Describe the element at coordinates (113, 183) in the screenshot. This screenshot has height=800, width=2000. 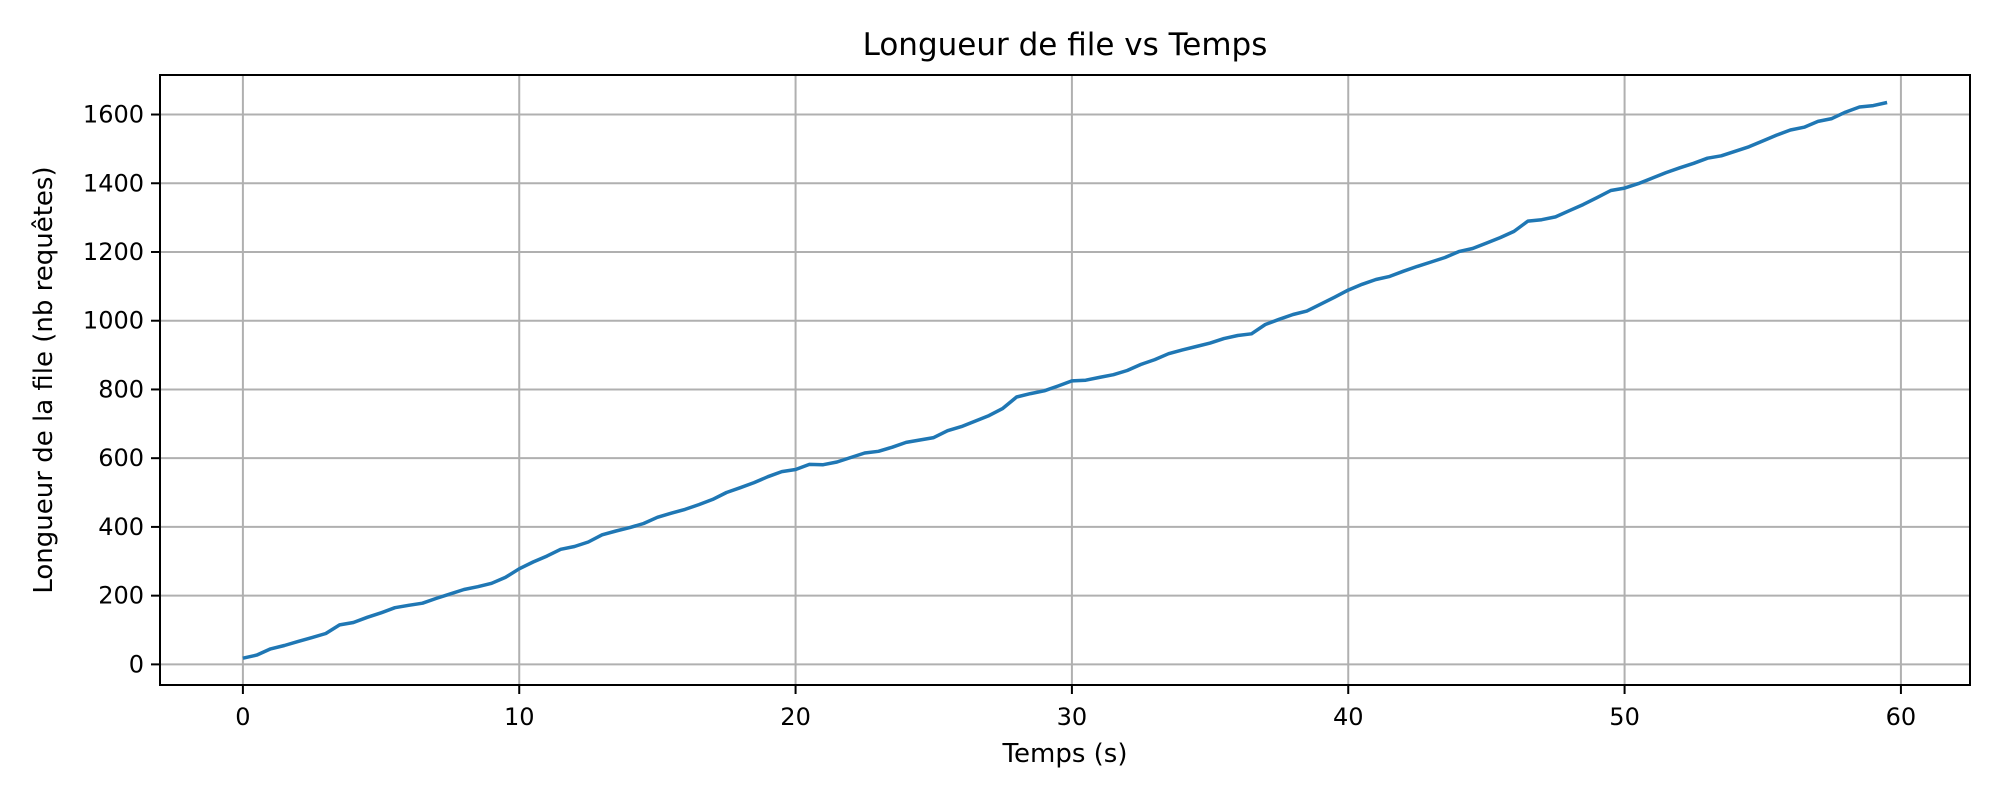
I see `y-tick-label: 1400` at that location.